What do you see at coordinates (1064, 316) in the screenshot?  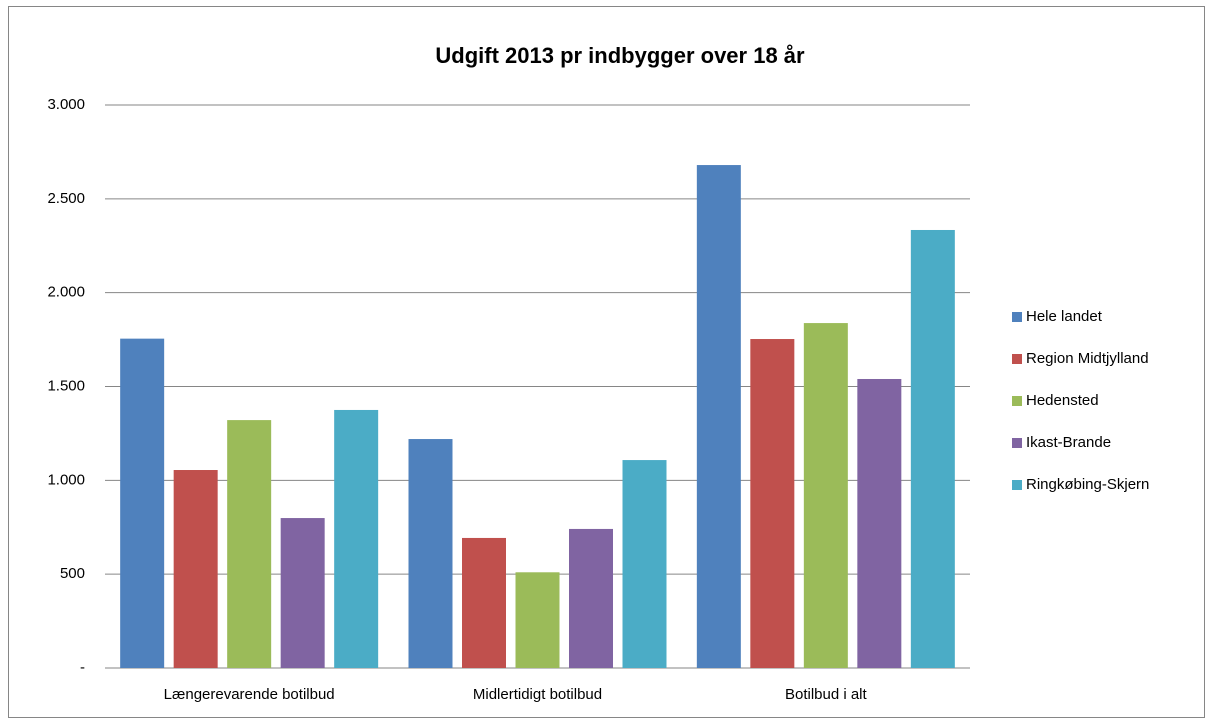 I see `legend-label: Hele landet` at bounding box center [1064, 316].